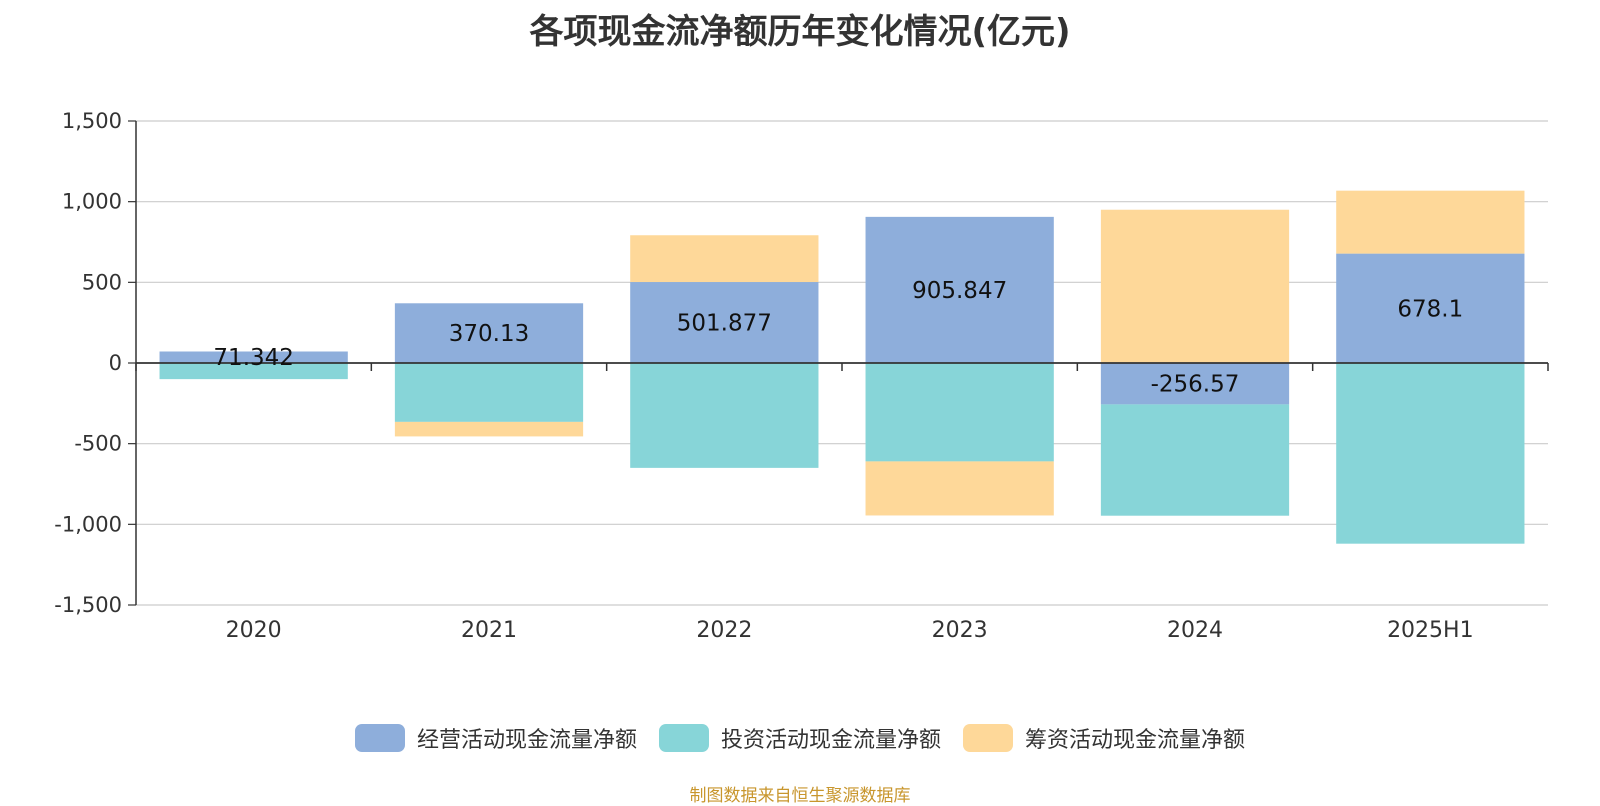  Describe the element at coordinates (88, 524) in the screenshot. I see `y-tick-label: -1,000` at that location.